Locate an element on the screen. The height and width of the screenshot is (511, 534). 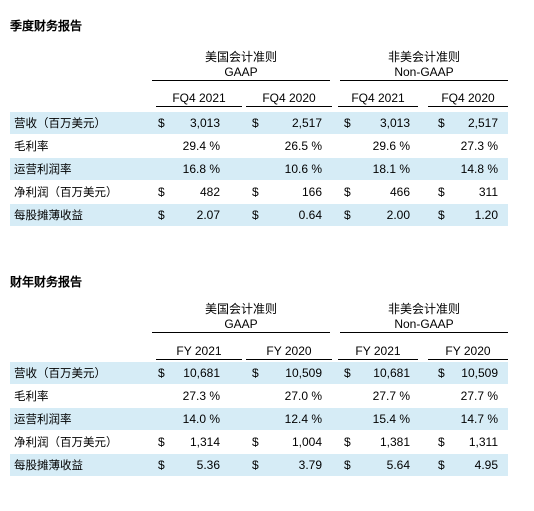
table-row: 毛利率 27.3 % 27.0 % 27.7 % 27.7 % is located at coordinates (259, 396).